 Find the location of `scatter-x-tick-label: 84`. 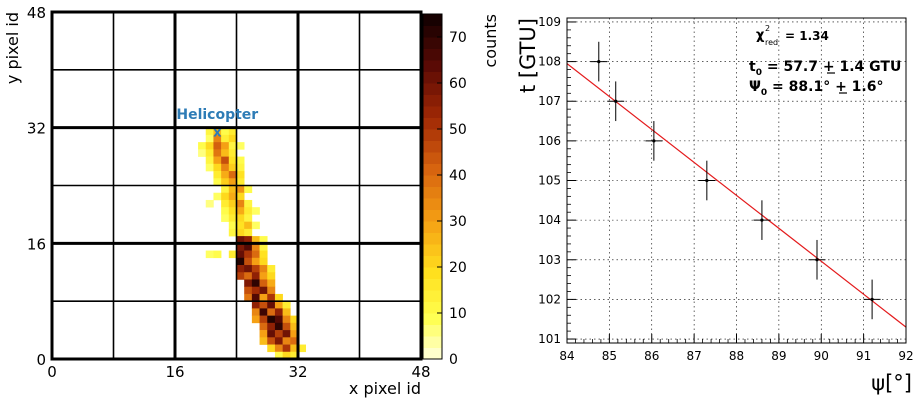

scatter-x-tick-label: 84 is located at coordinates (566, 356).